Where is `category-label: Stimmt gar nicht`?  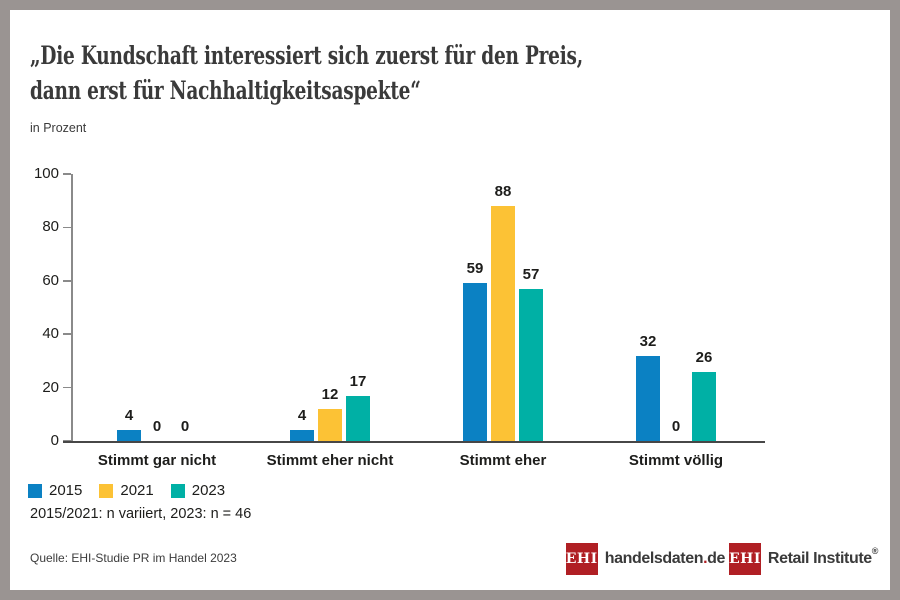 category-label: Stimmt gar nicht is located at coordinates (157, 460).